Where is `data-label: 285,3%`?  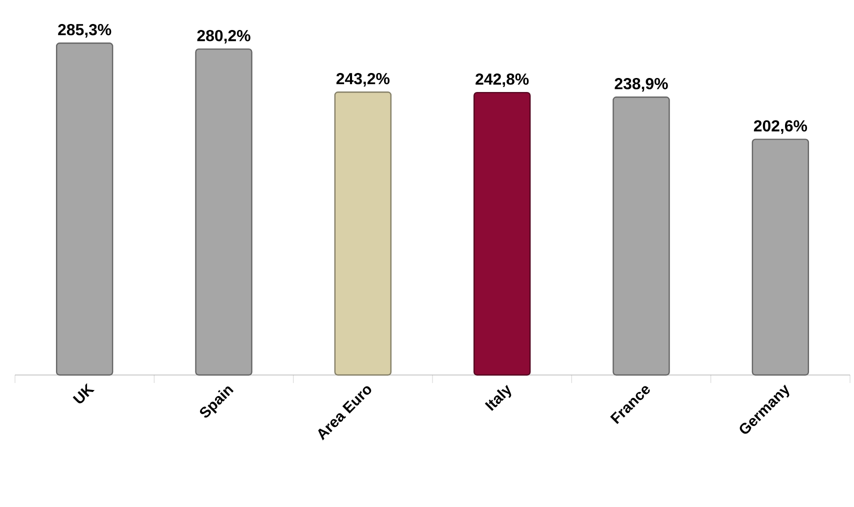
data-label: 285,3% is located at coordinates (85, 31).